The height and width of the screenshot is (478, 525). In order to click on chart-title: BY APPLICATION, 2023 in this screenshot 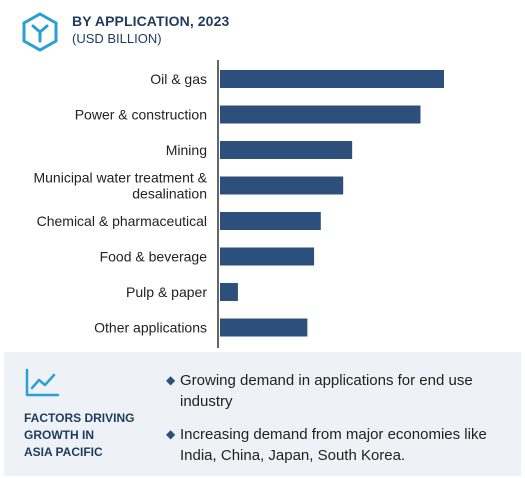, I will do `click(151, 21)`.